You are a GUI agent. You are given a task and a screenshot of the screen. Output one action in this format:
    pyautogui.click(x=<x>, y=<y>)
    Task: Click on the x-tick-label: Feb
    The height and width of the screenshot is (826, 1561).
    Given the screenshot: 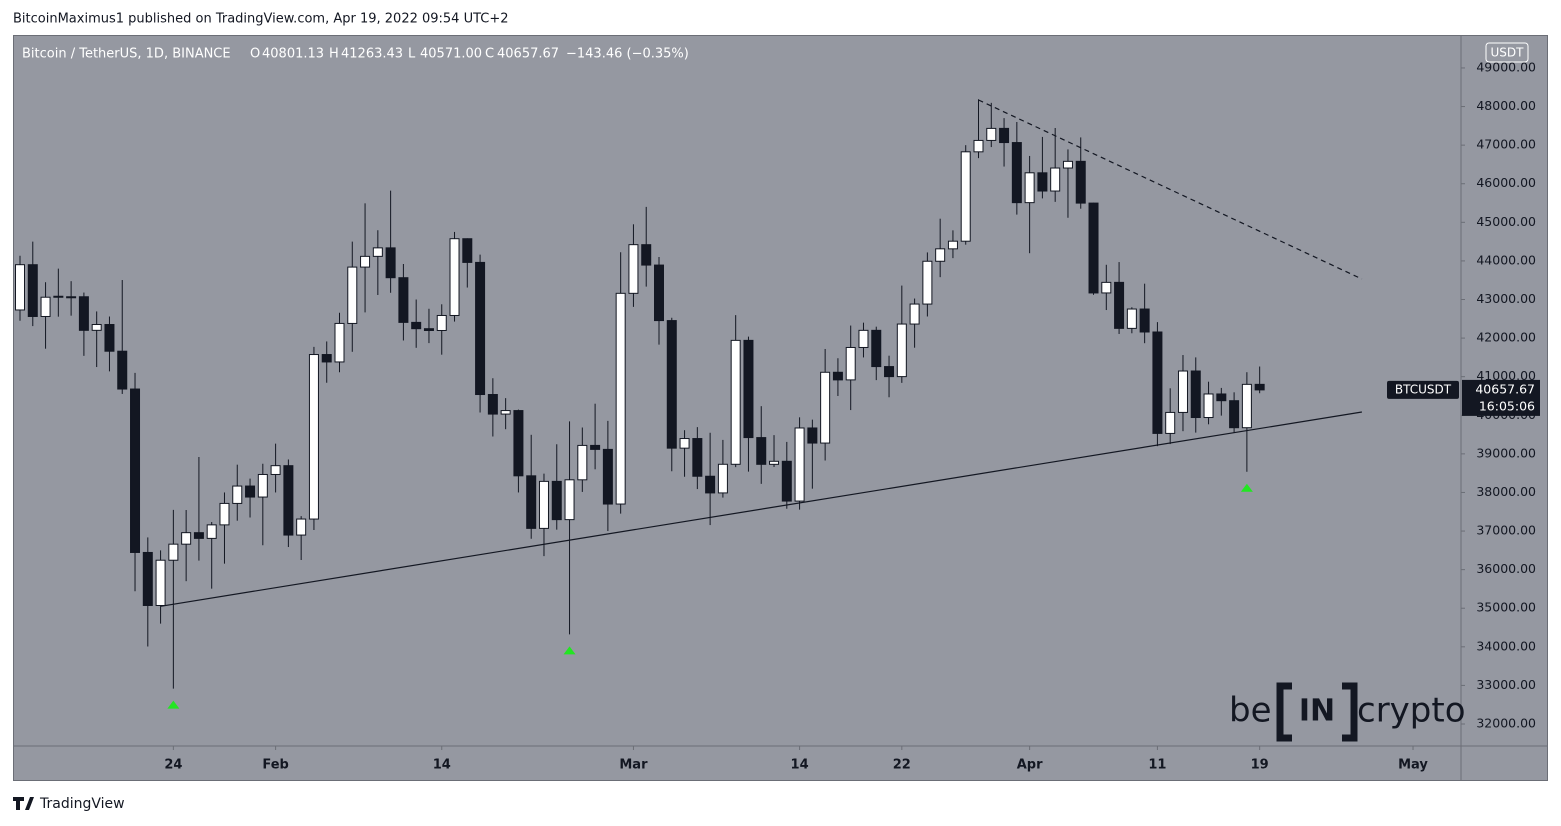 What is the action you would take?
    pyautogui.click(x=275, y=765)
    